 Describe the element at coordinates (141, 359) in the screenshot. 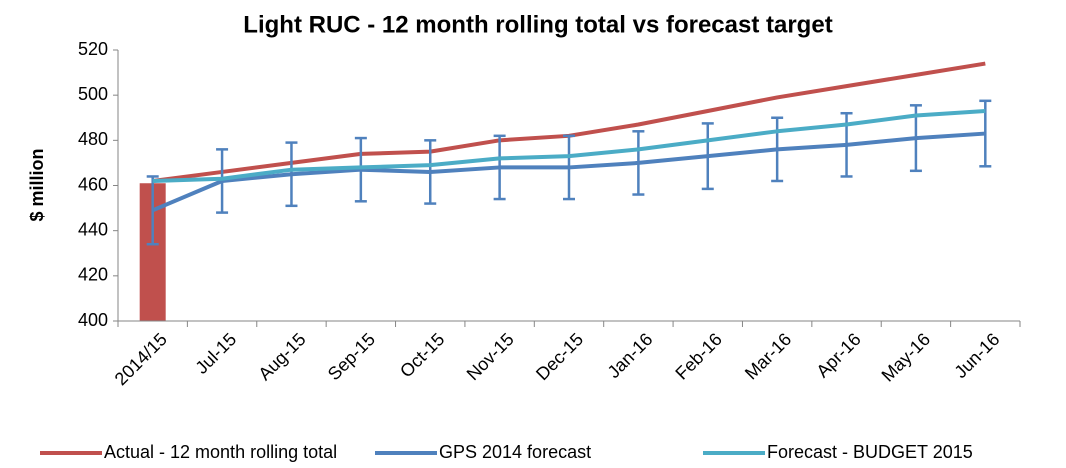

I see `x-tick-label: 2014/15` at that location.